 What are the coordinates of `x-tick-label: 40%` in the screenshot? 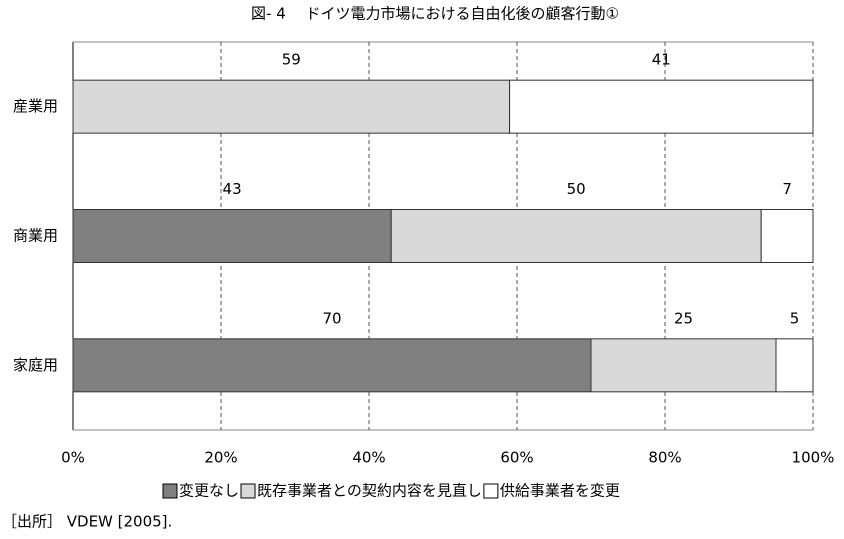 It's located at (368, 458).